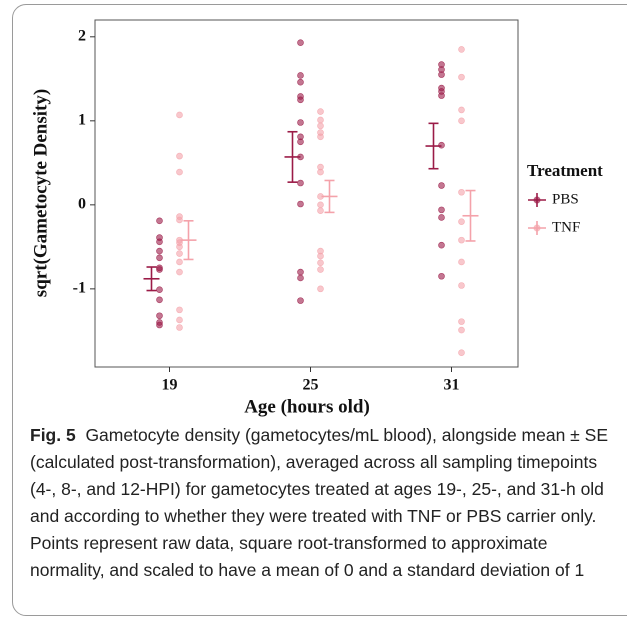 The image size is (627, 620). What do you see at coordinates (452, 385) in the screenshot?
I see `x-tick-label: 31` at bounding box center [452, 385].